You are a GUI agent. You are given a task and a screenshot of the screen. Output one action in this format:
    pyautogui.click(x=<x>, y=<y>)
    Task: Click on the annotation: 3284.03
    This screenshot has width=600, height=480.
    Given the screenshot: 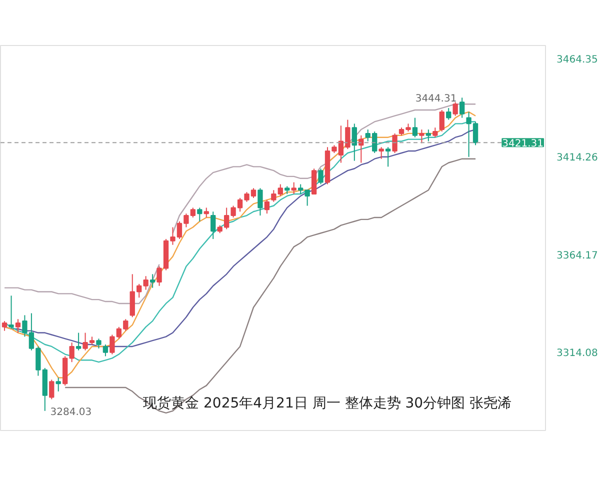 What is the action you would take?
    pyautogui.click(x=71, y=412)
    